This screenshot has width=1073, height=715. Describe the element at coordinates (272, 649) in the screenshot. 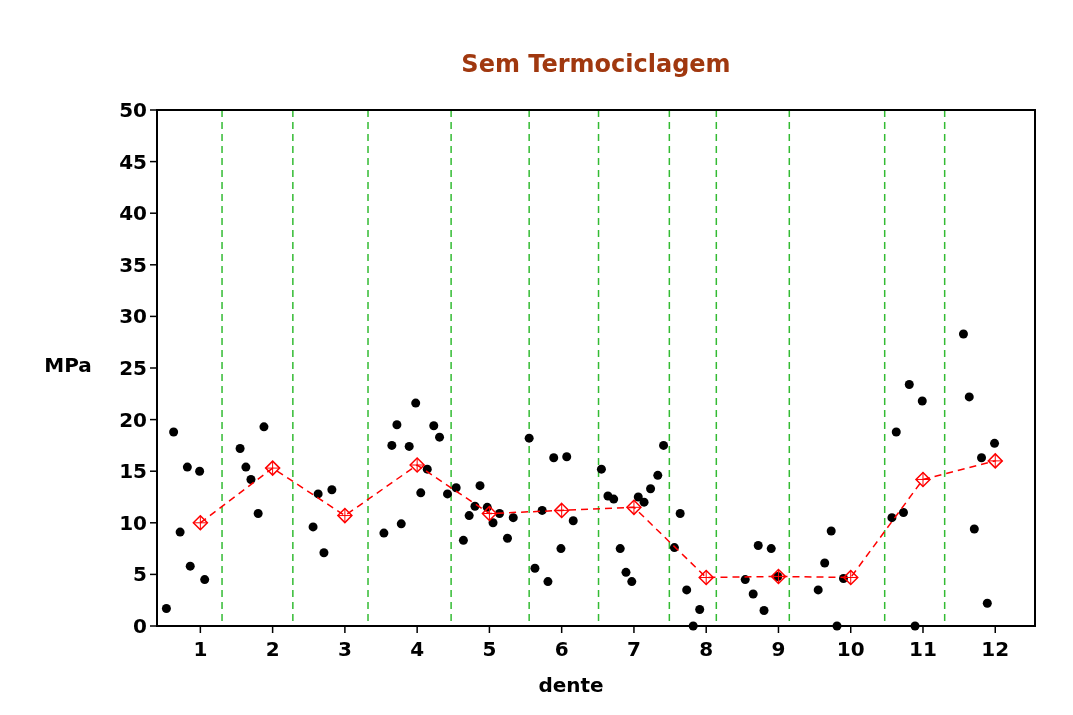

I see `x-tick-label: 2` at that location.